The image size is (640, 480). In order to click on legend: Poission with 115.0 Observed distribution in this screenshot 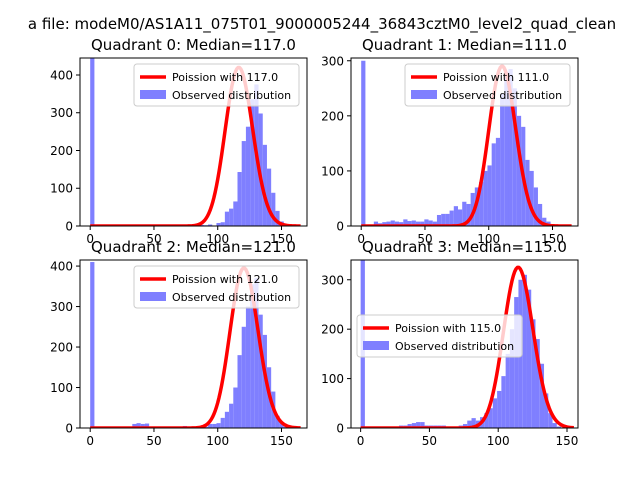, I will do `click(439, 336)`.